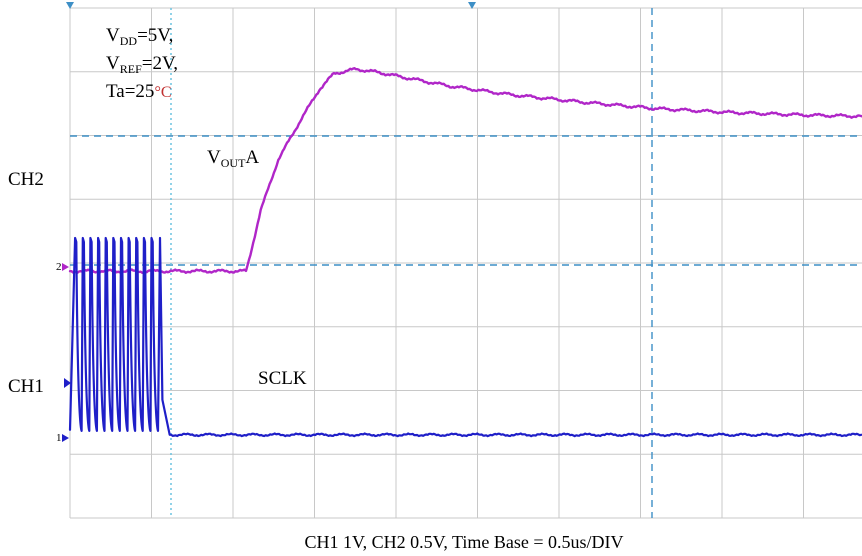  What do you see at coordinates (142, 64) in the screenshot?
I see `vref-condition: VREF=2V,` at bounding box center [142, 64].